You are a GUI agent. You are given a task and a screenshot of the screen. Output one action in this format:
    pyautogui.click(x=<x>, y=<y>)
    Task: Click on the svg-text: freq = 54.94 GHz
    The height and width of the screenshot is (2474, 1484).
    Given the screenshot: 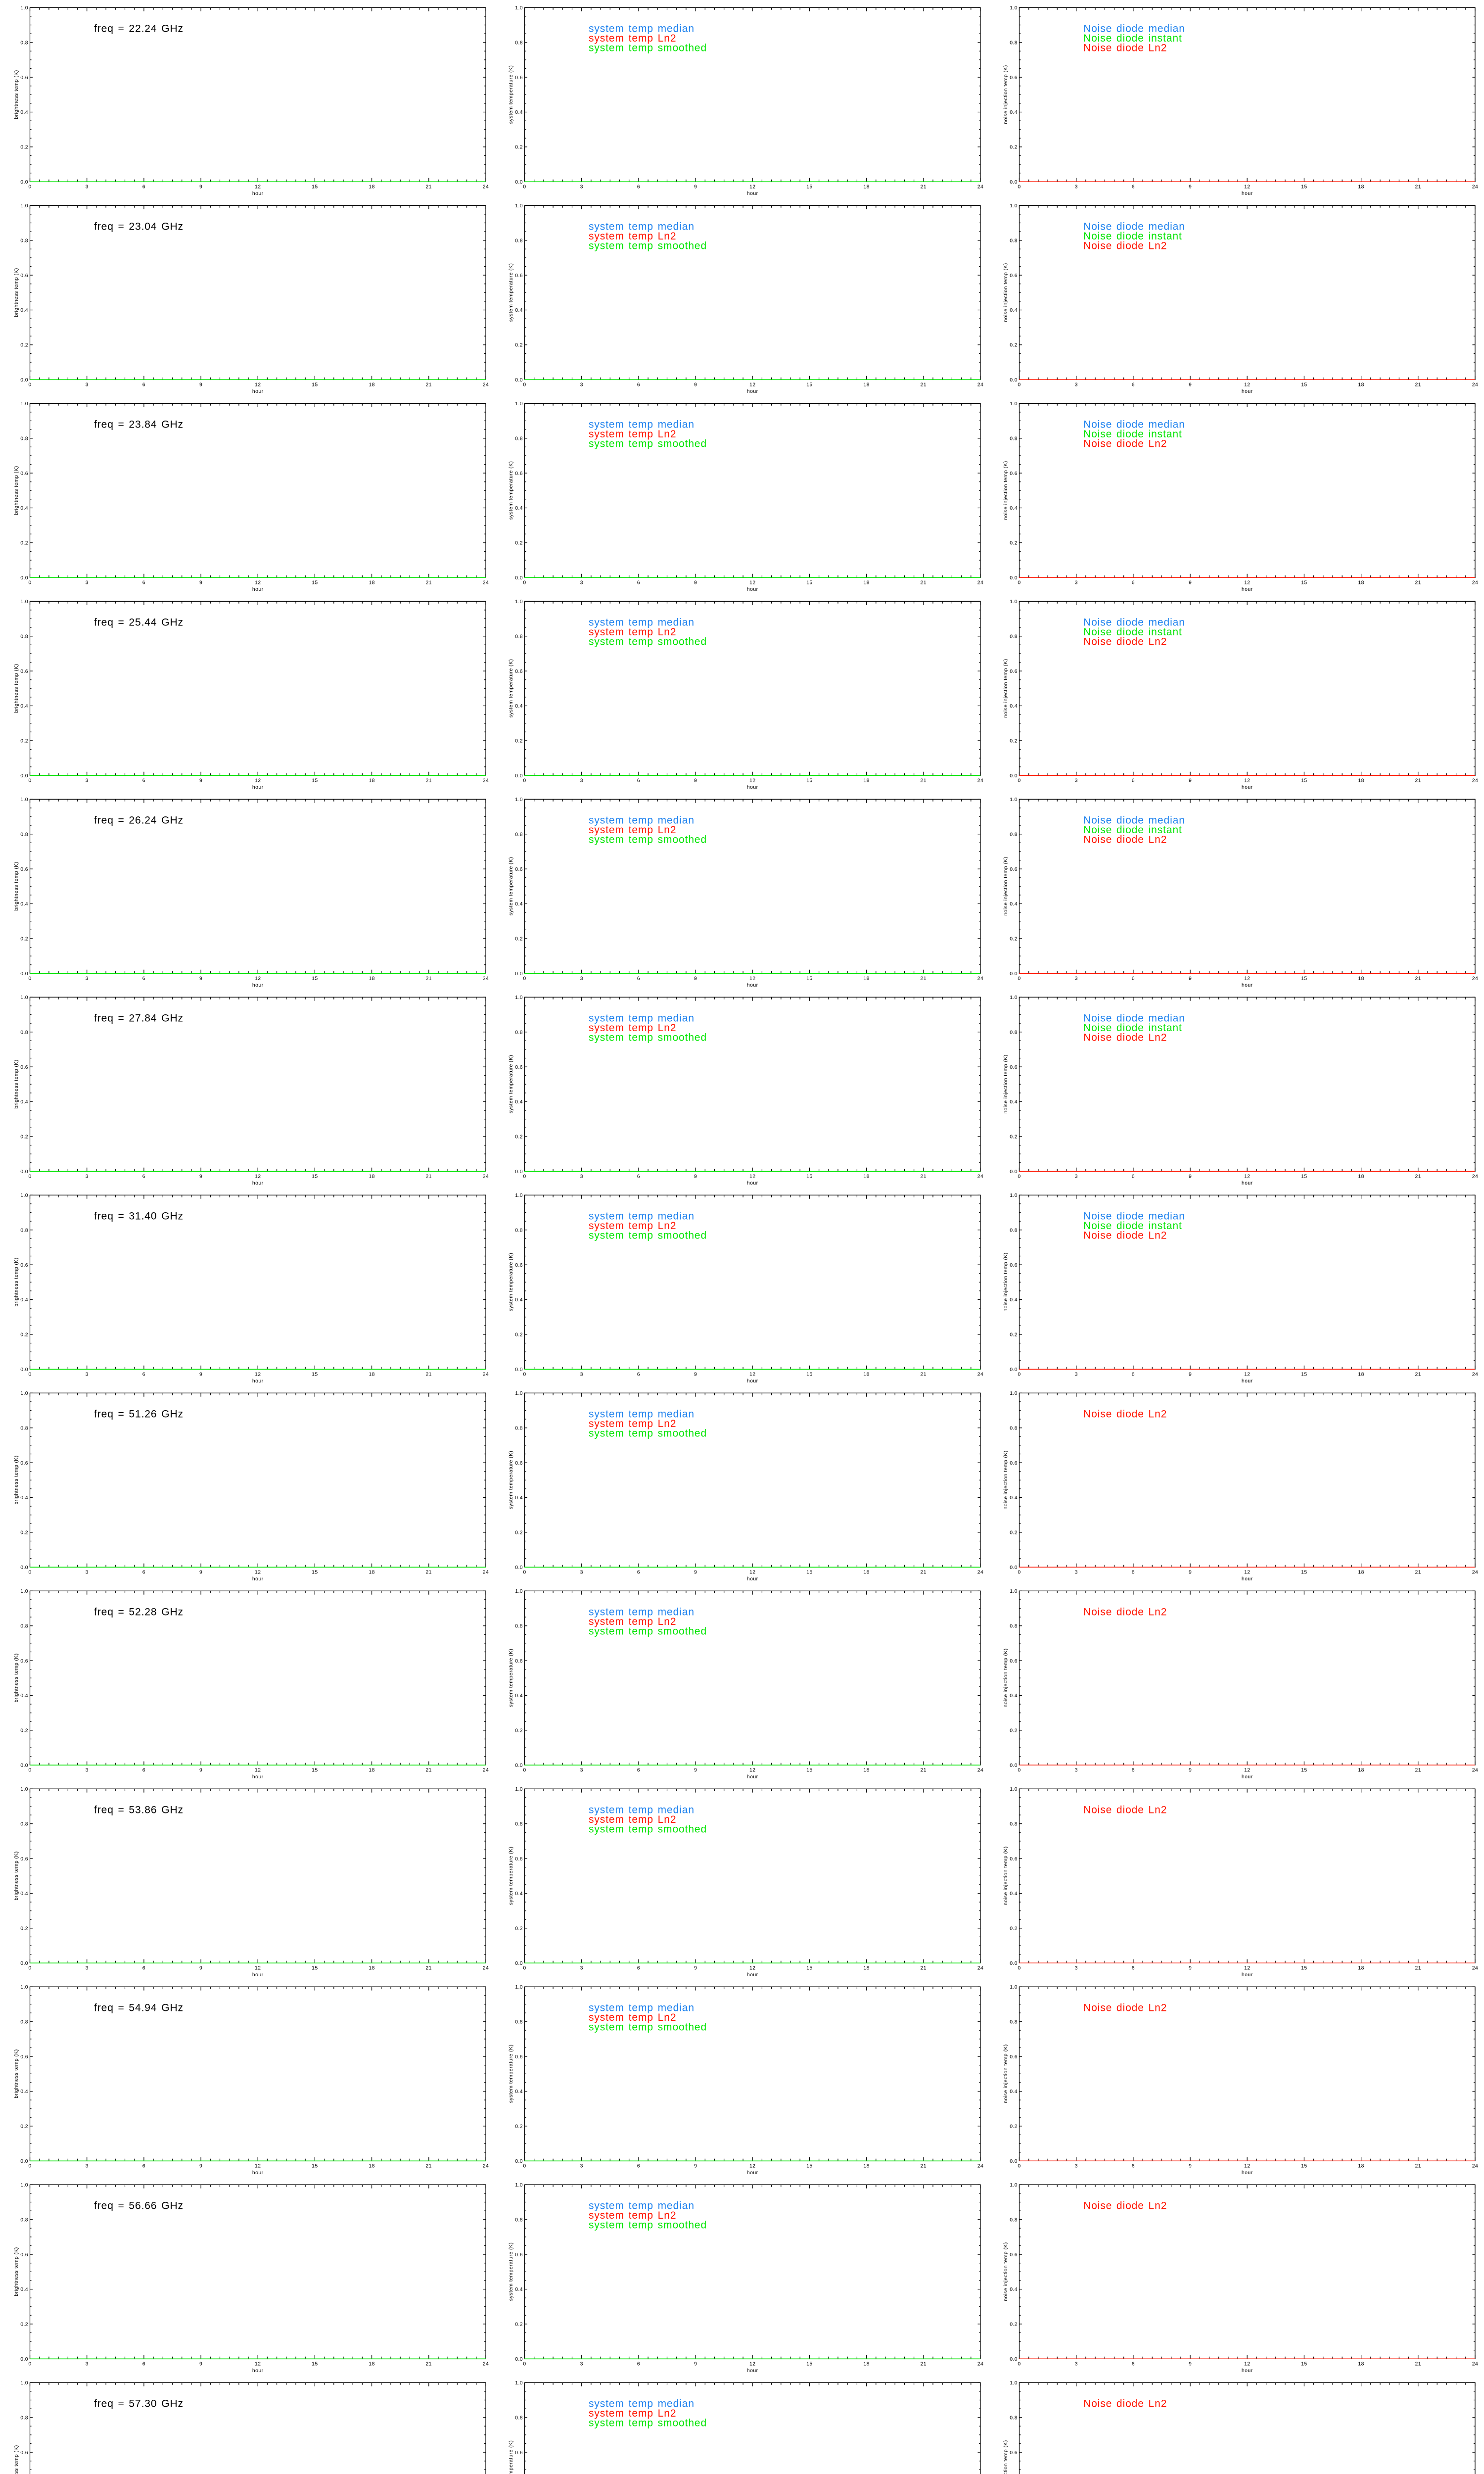 What is the action you would take?
    pyautogui.click(x=139, y=2008)
    